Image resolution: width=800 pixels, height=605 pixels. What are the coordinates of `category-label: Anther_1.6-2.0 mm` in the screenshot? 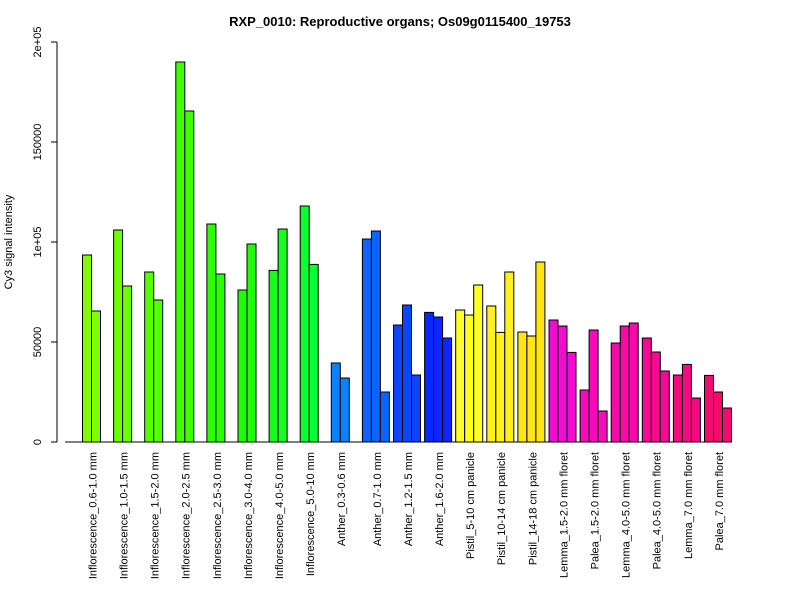 It's located at (440, 499).